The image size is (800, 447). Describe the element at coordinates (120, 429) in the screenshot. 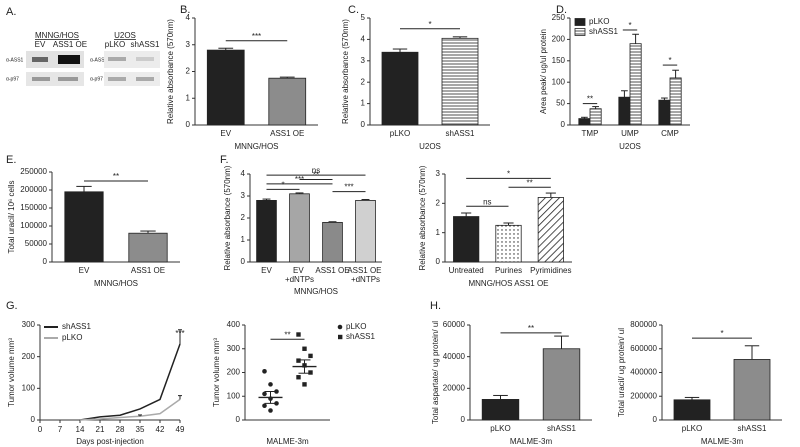

I see `x-tick-label: 28` at that location.